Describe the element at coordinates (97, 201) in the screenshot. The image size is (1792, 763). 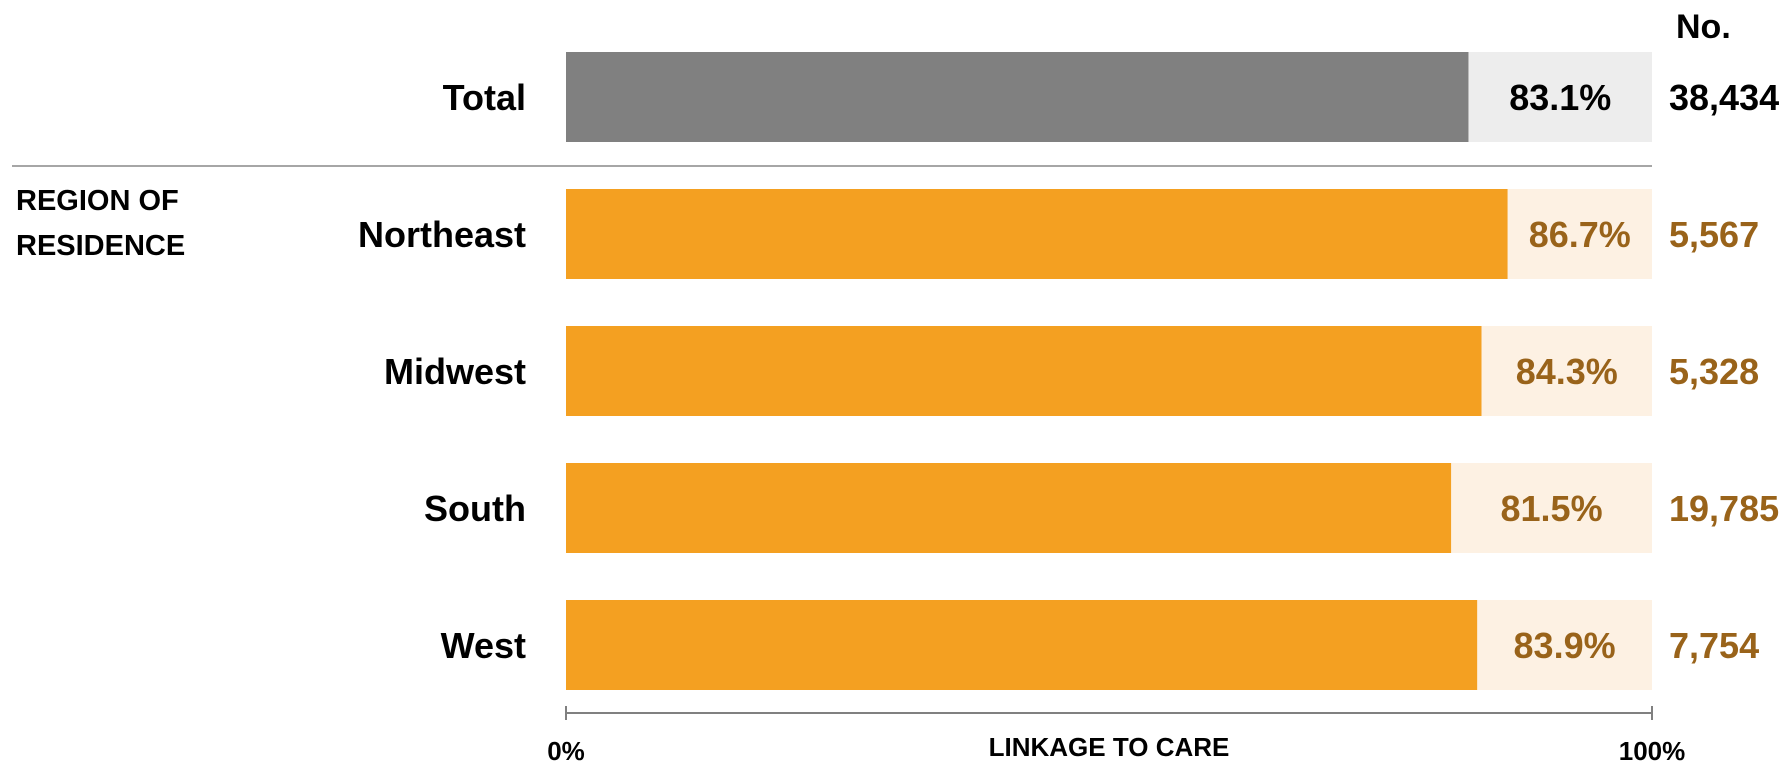
I see `group-label-line-1: REGION OF` at that location.